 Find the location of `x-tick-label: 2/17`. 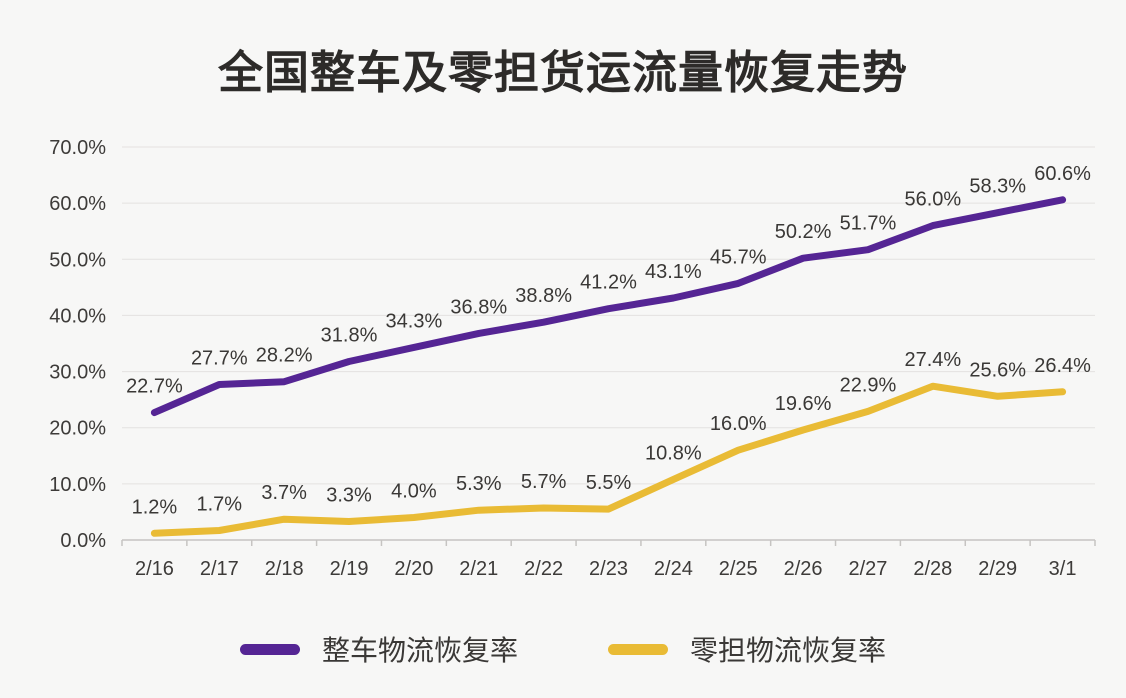

x-tick-label: 2/17 is located at coordinates (219, 569).